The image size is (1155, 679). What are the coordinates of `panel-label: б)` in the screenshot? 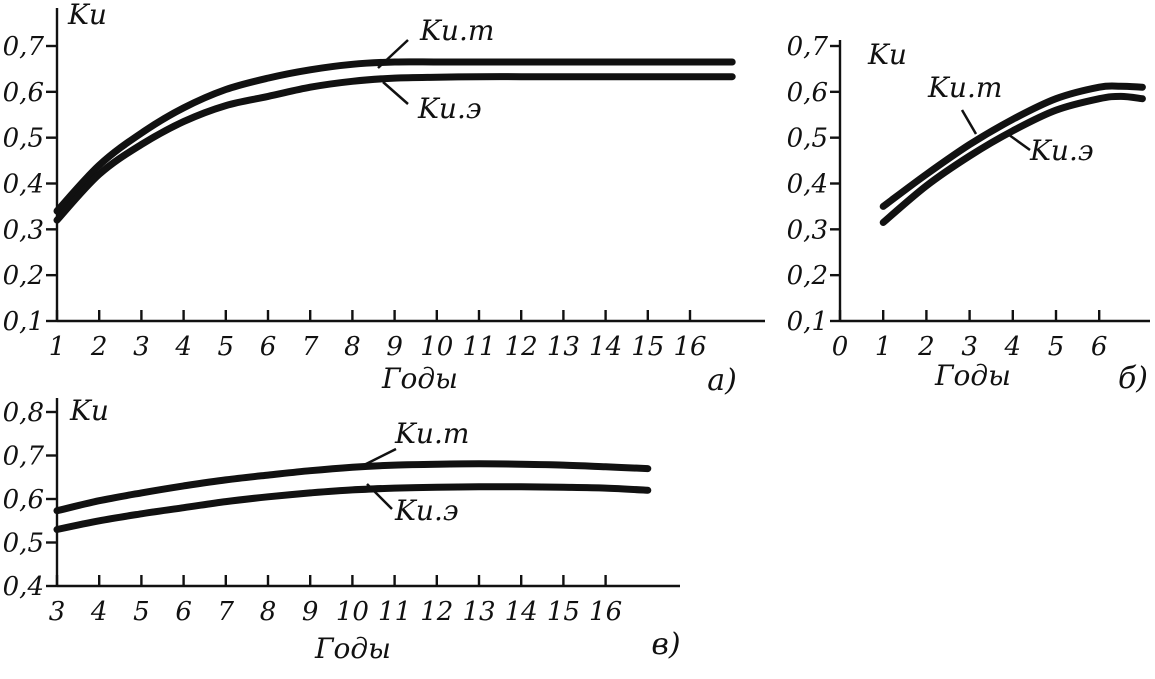 It's located at (1133, 378).